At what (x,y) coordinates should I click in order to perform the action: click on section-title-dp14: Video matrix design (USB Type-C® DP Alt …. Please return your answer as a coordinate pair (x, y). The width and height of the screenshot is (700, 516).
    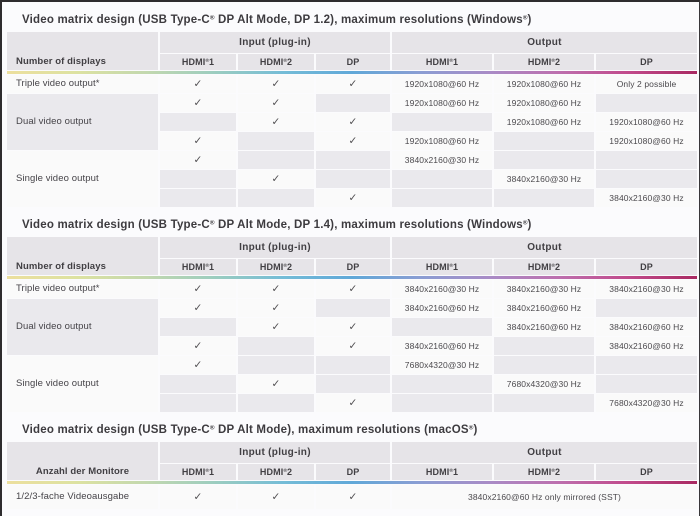
    Looking at the image, I should click on (277, 225).